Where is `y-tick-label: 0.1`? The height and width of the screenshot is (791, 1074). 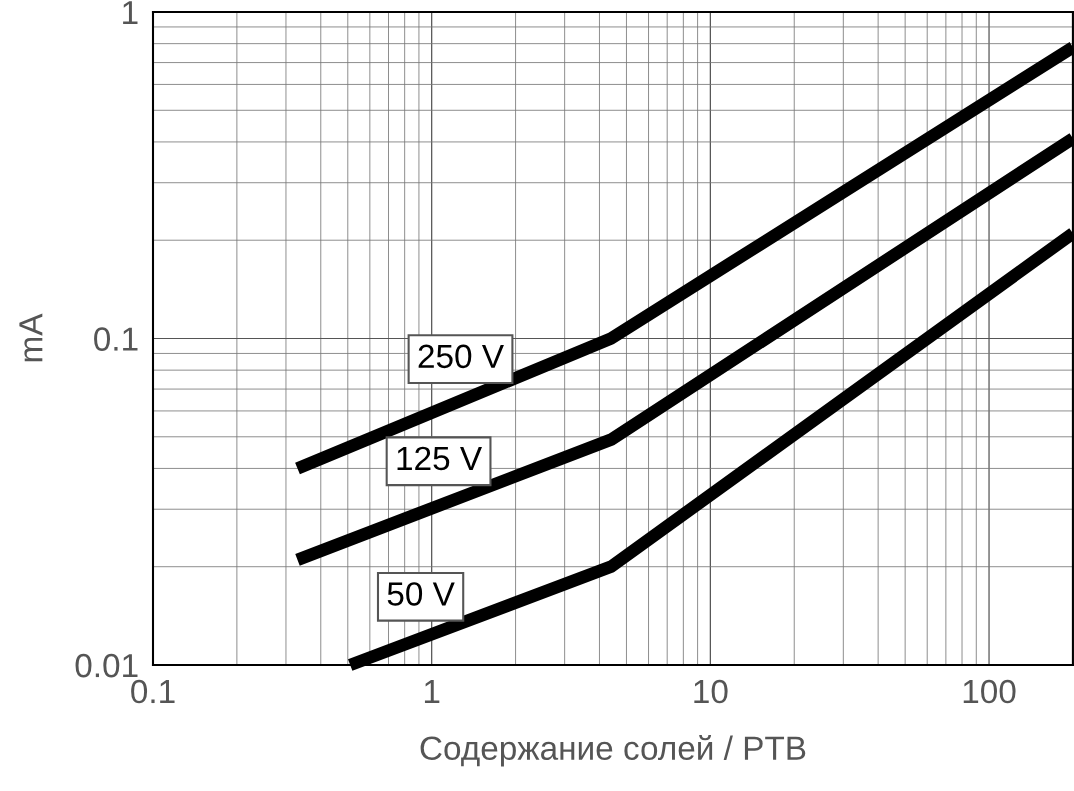 y-tick-label: 0.1 is located at coordinates (116, 339).